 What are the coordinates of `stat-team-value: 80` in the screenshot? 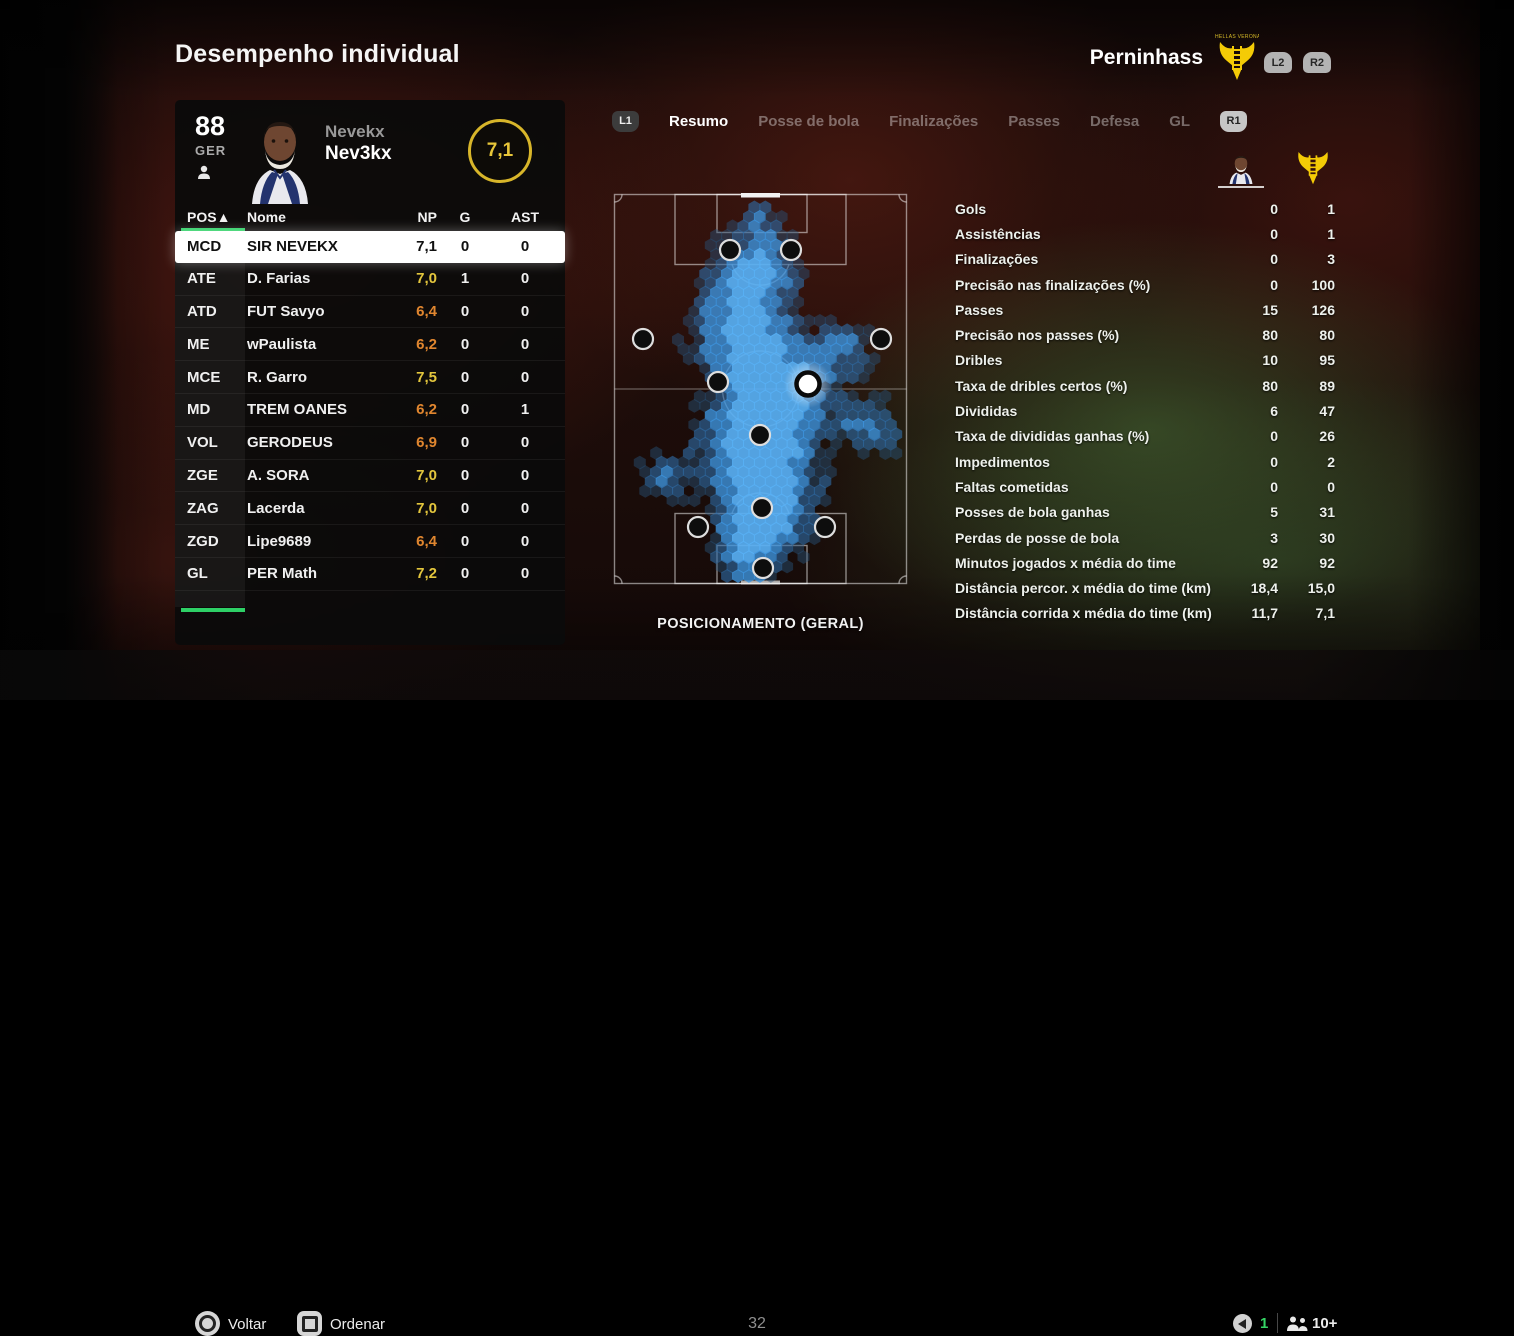 It's located at (1327, 335).